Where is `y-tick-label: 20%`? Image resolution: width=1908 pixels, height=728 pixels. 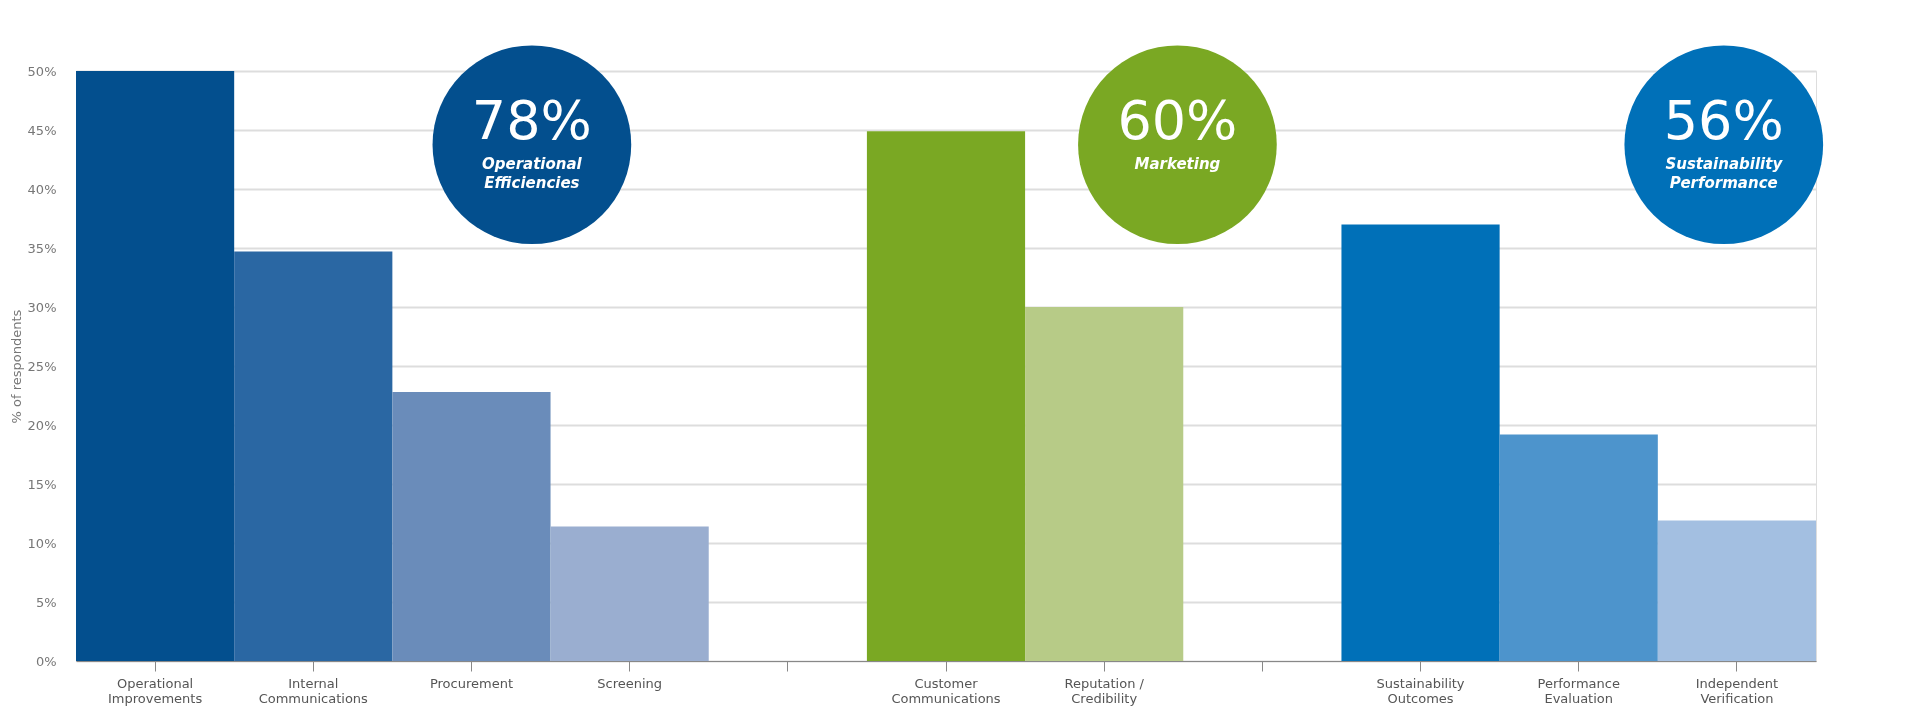 y-tick-label: 20% is located at coordinates (42, 425).